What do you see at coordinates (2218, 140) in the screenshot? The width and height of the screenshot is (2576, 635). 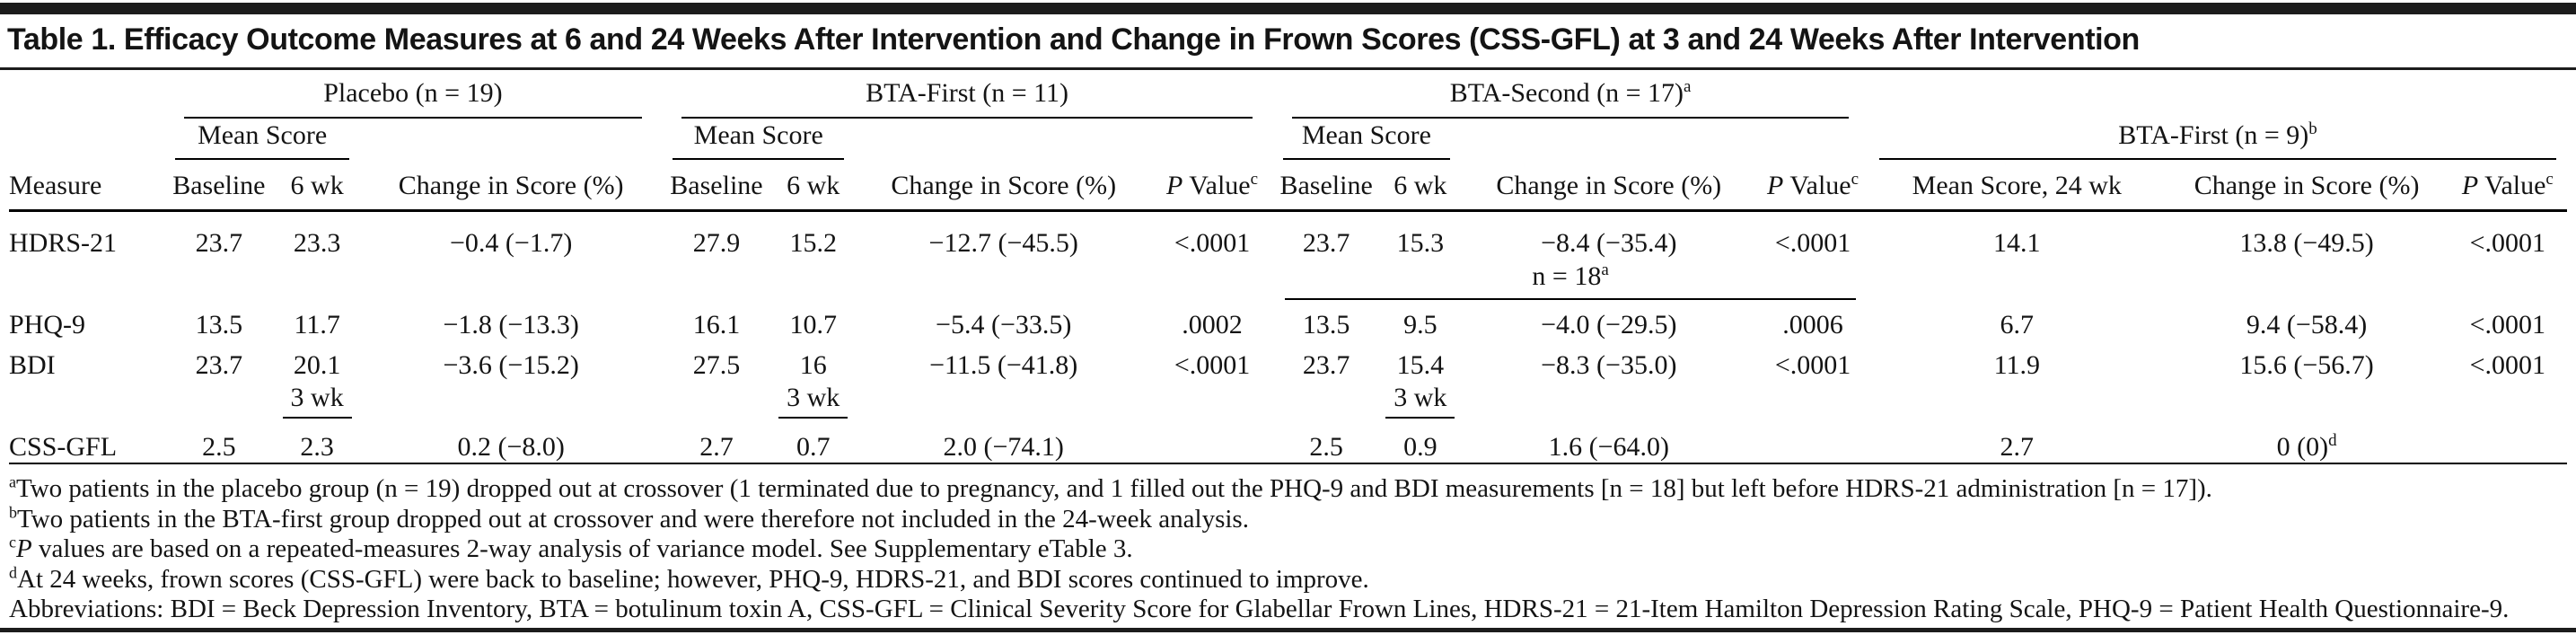 I see `group-header-bta-first-24wk: BTA-First (n = 9)b` at bounding box center [2218, 140].